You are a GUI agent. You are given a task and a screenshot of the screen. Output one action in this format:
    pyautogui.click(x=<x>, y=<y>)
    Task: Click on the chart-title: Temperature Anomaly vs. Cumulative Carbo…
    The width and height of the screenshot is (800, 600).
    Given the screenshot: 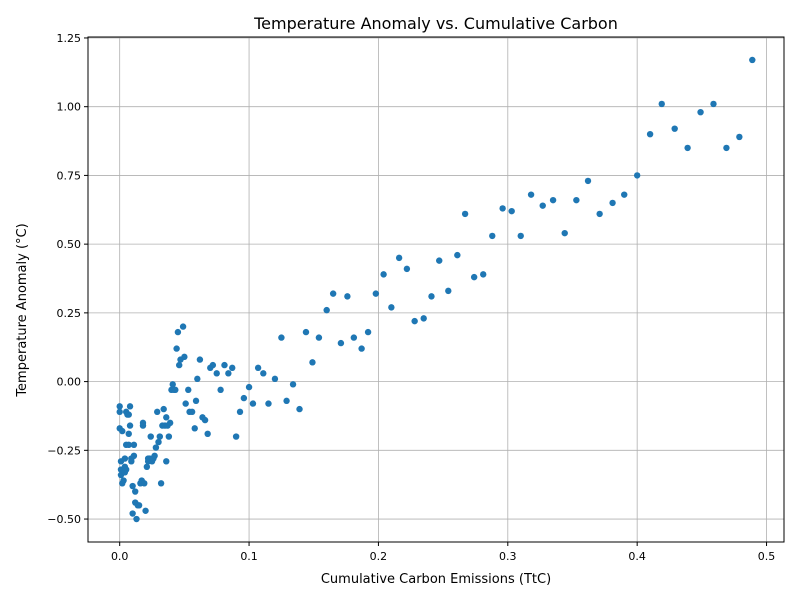 What is the action you would take?
    pyautogui.click(x=435, y=23)
    